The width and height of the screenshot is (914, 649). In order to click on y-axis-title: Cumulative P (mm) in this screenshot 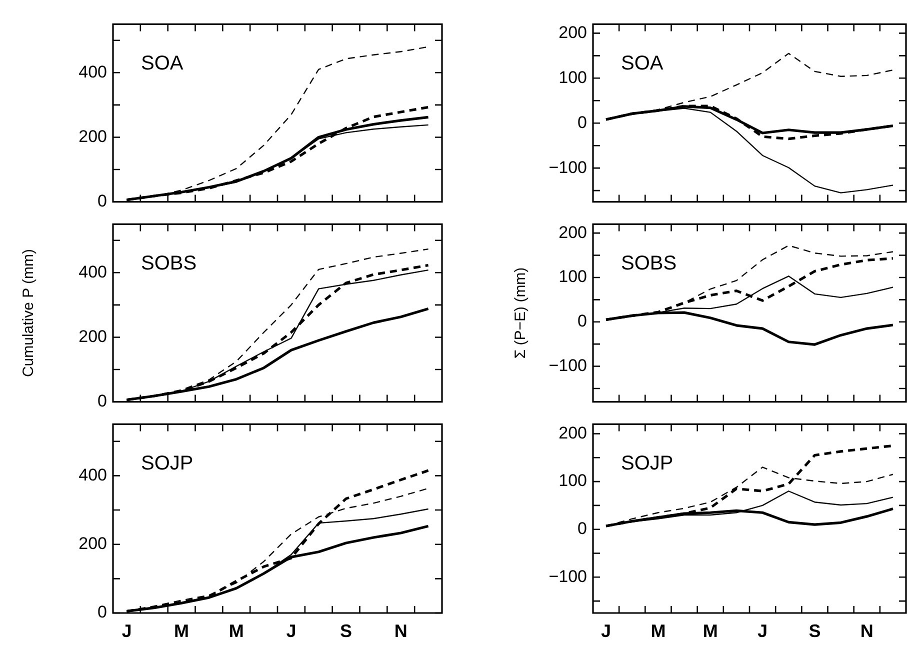, I will do `click(29, 313)`.